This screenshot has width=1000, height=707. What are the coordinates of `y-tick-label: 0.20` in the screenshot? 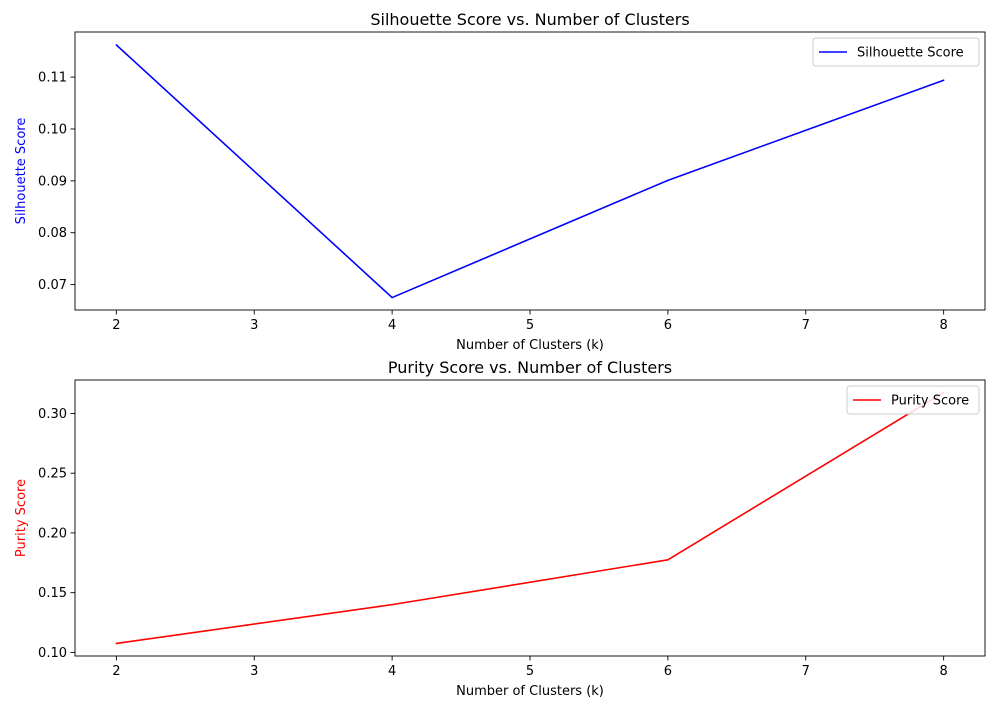 It's located at (52, 533).